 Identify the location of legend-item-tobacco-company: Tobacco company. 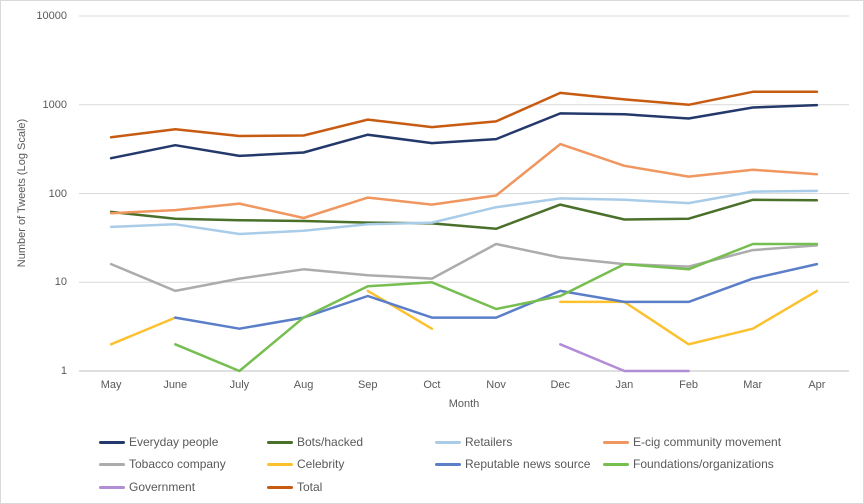
(162, 464).